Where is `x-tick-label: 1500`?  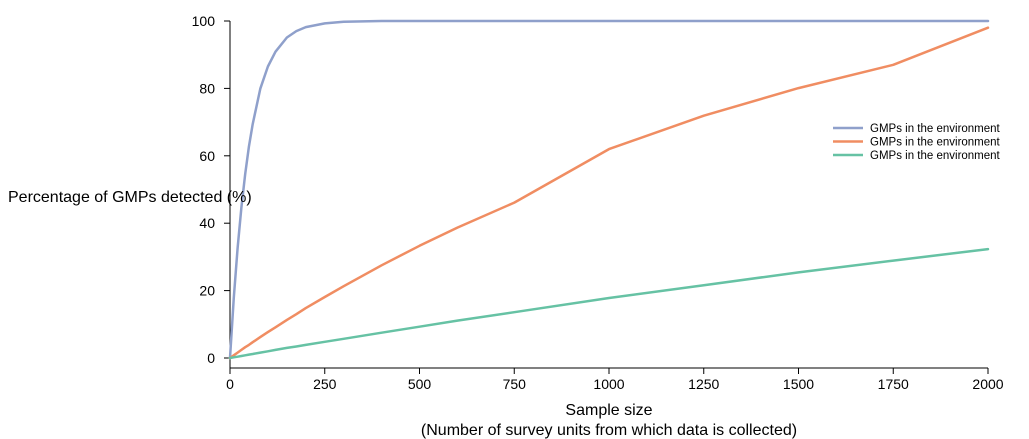 x-tick-label: 1500 is located at coordinates (798, 384).